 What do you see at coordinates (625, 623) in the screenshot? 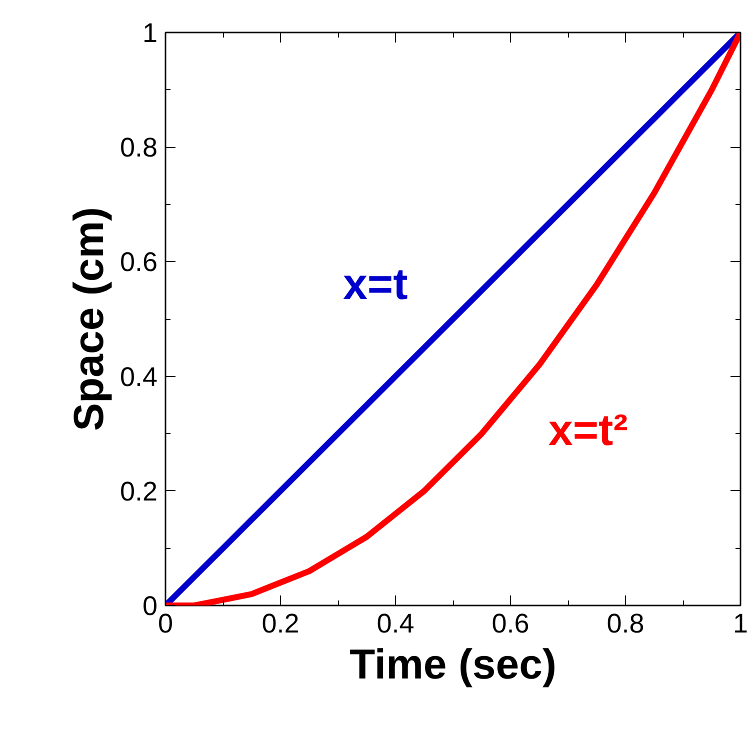
I see `x-tick-label: 0.8` at bounding box center [625, 623].